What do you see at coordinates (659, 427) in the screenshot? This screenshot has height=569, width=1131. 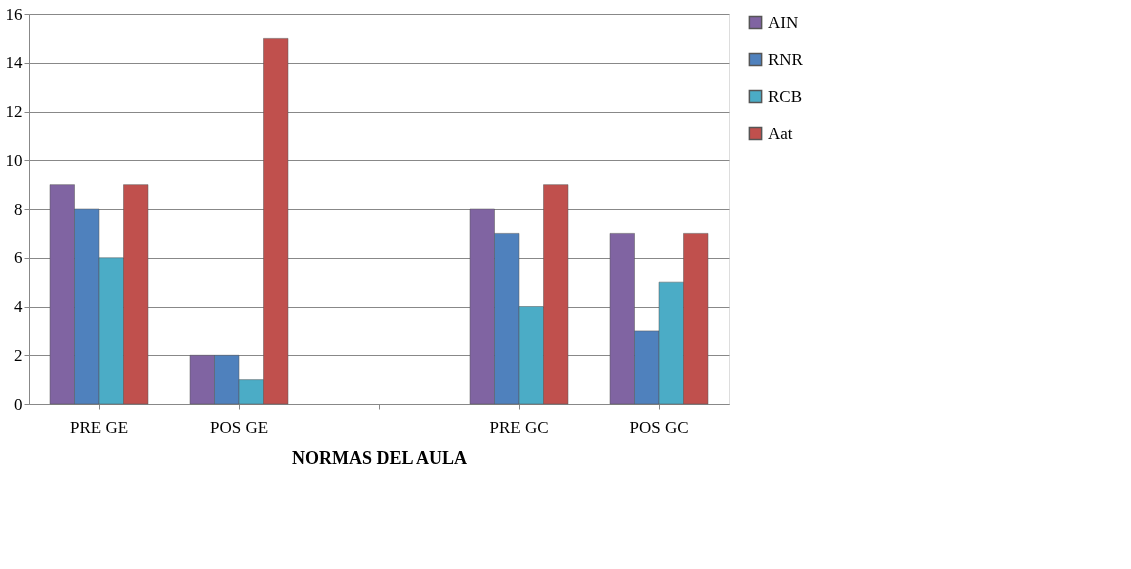 I see `x-tick-label: POS GC` at bounding box center [659, 427].